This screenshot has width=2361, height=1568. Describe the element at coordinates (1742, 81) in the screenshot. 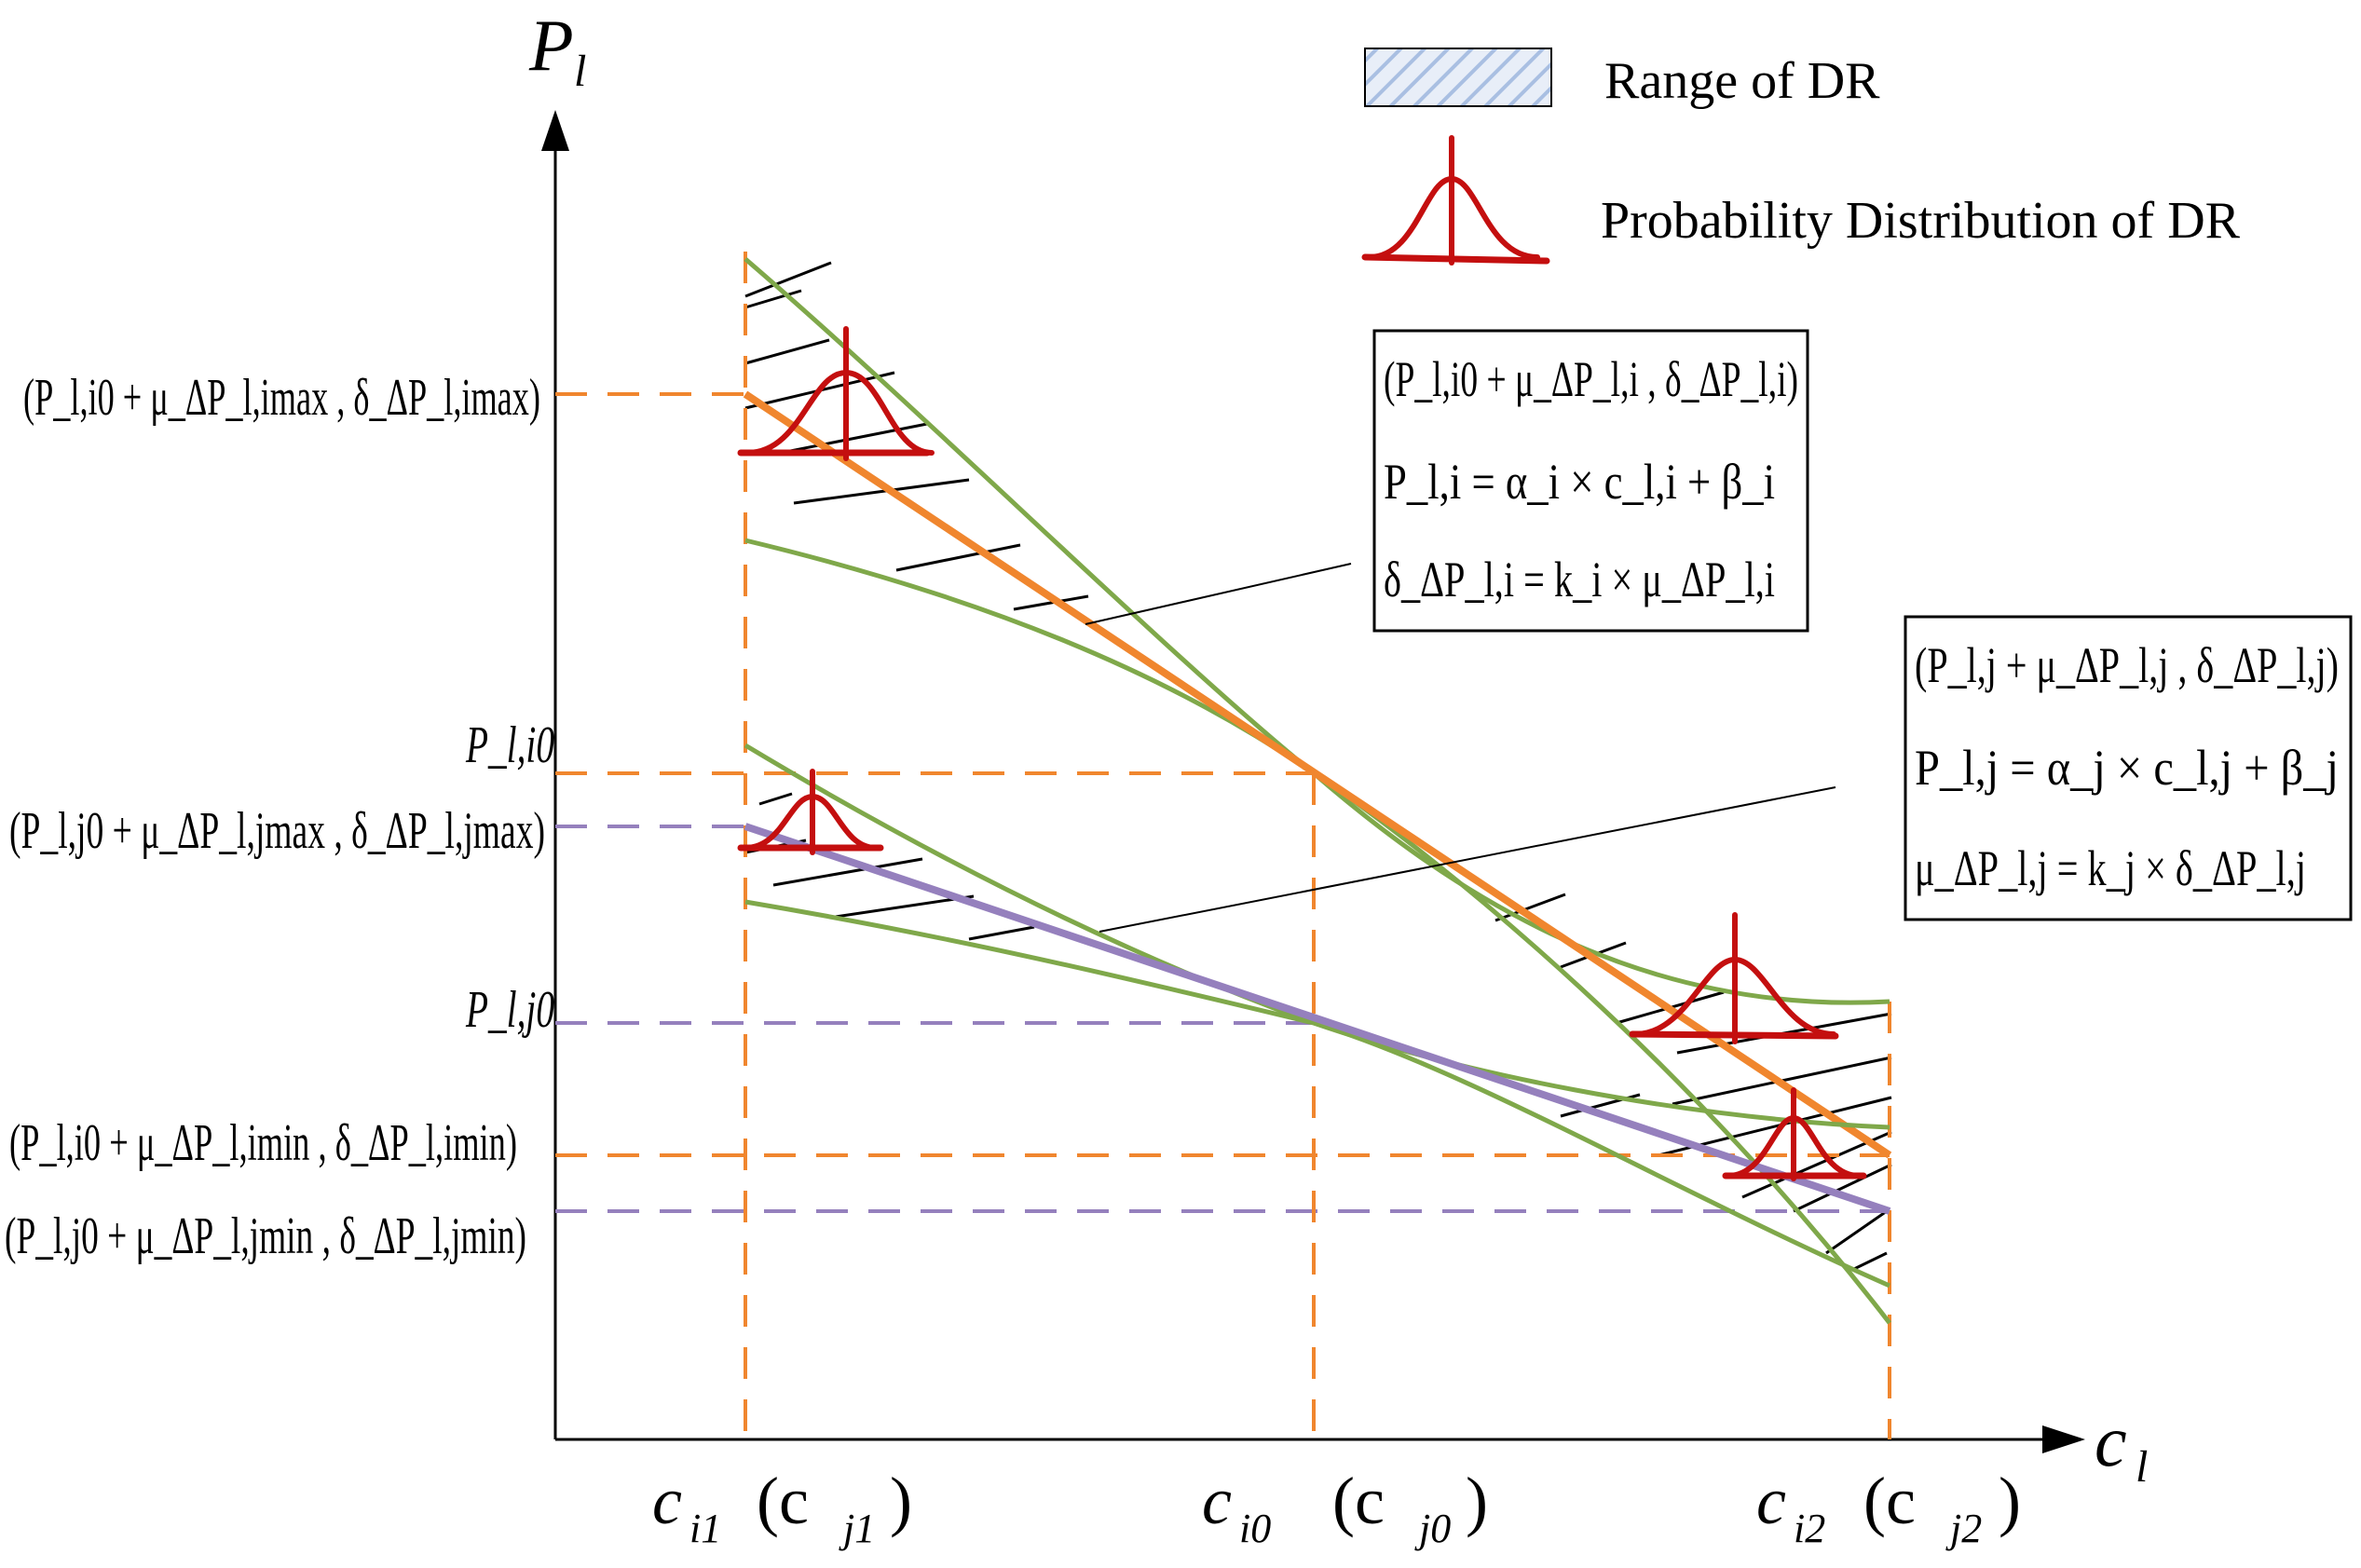

I see `legend-range-label: Range of DR` at that location.